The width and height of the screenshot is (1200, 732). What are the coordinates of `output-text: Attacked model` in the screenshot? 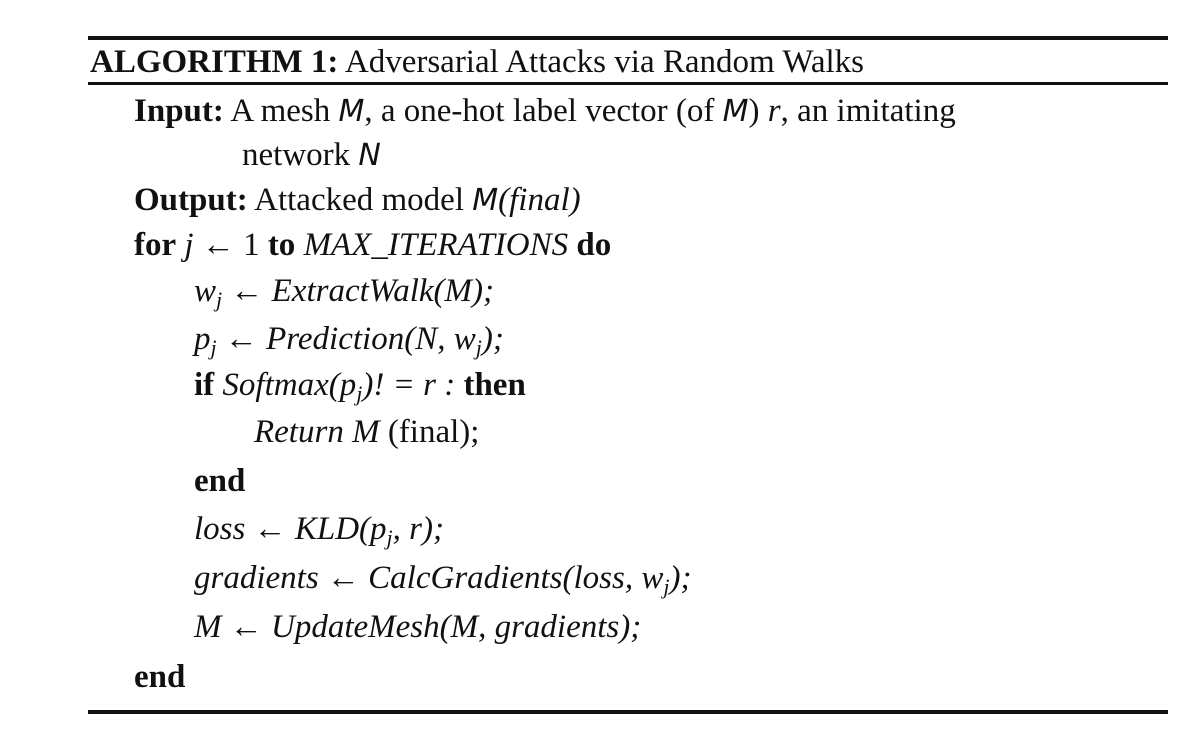 It's located at (359, 200).